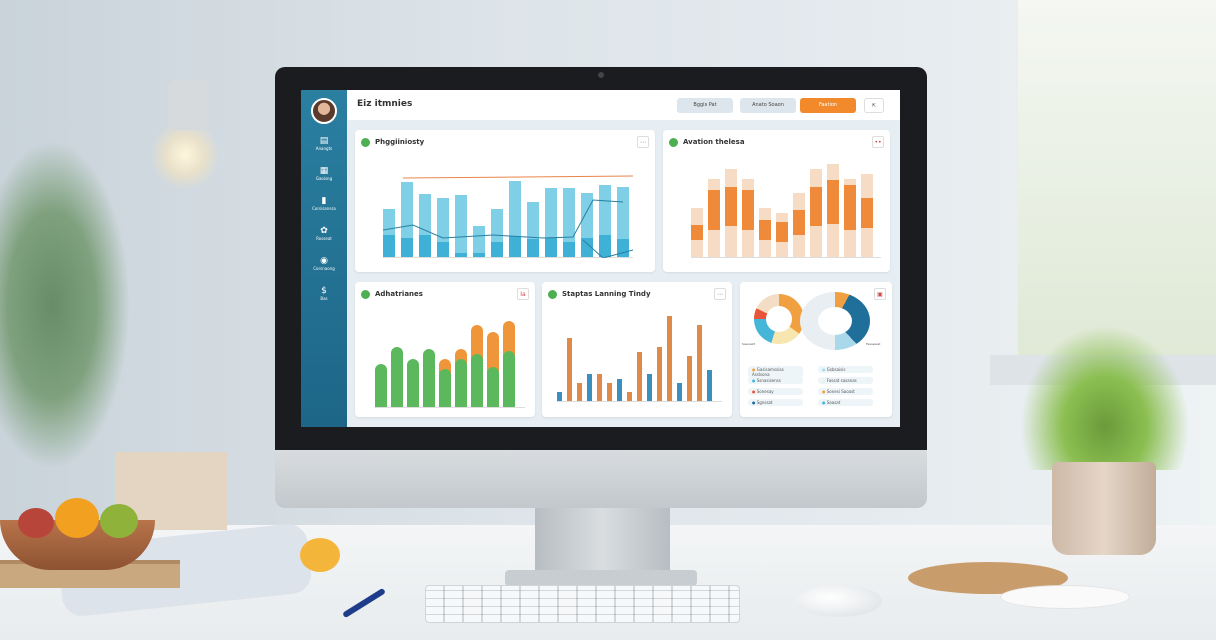  Describe the element at coordinates (508, 216) in the screenshot. I see `trend-line` at that location.